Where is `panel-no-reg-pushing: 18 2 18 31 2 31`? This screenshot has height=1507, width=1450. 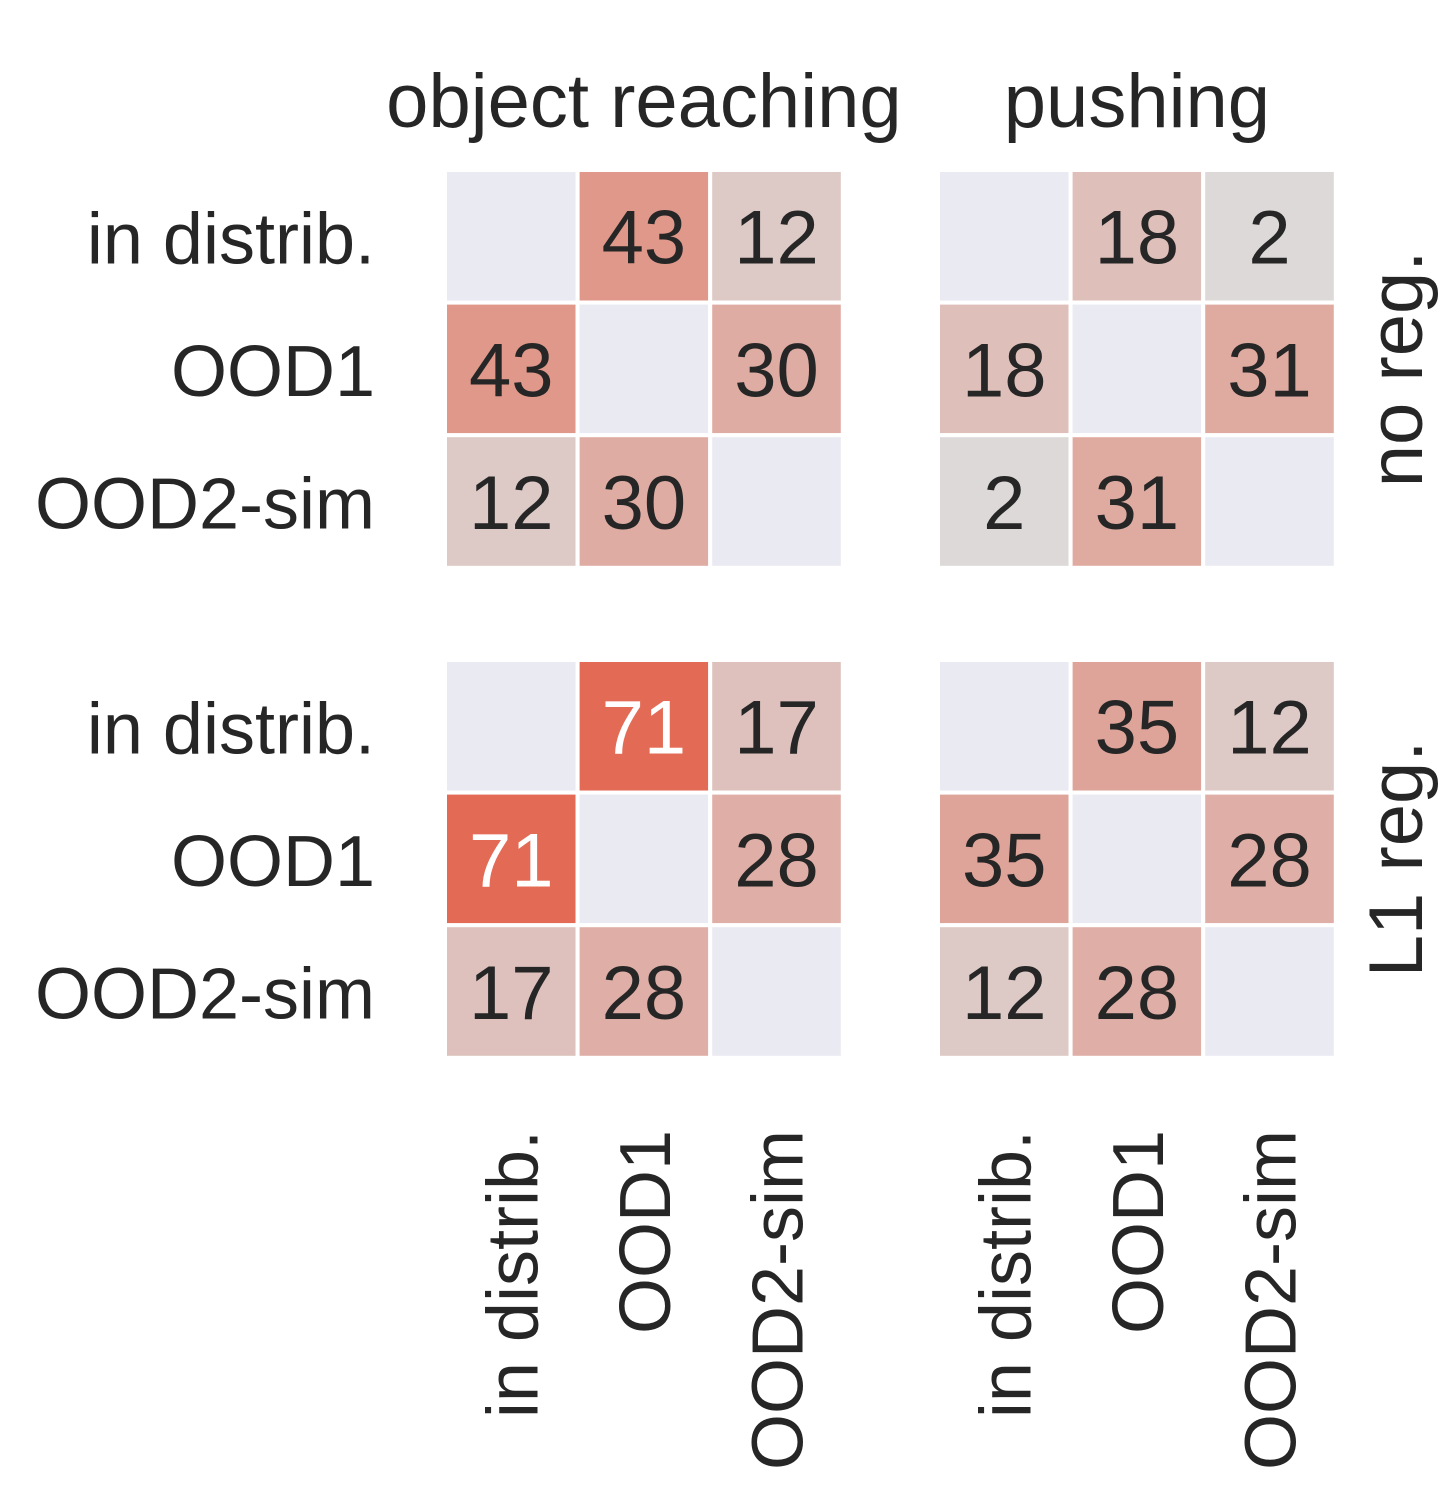
panel-no-reg-pushing: 18 2 18 31 2 31 is located at coordinates (1137, 369).